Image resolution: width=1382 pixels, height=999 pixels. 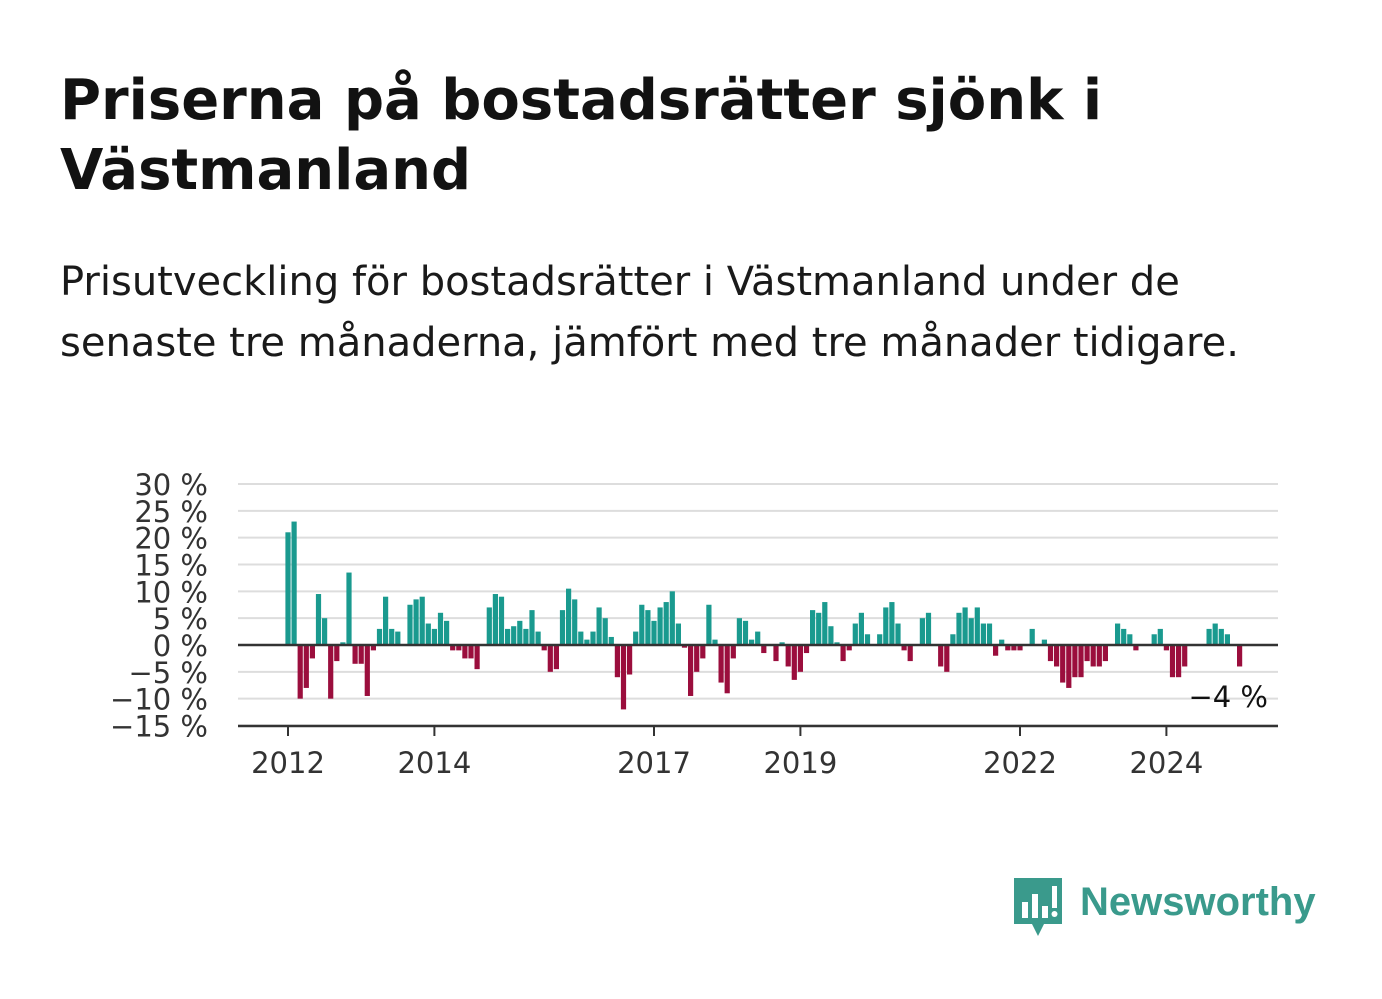 I want to click on y-tick-label: 25 %, so click(x=171, y=512).